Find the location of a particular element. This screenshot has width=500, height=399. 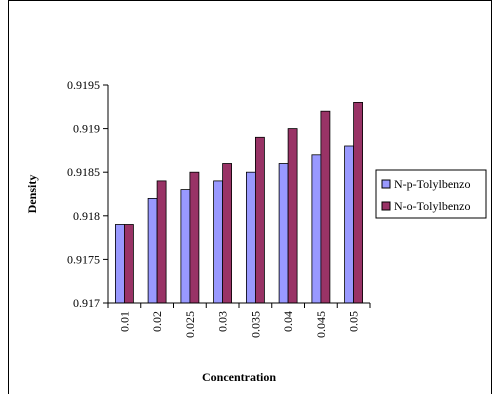

bar-n-o-tolylbenzo-0.045 is located at coordinates (325, 207).